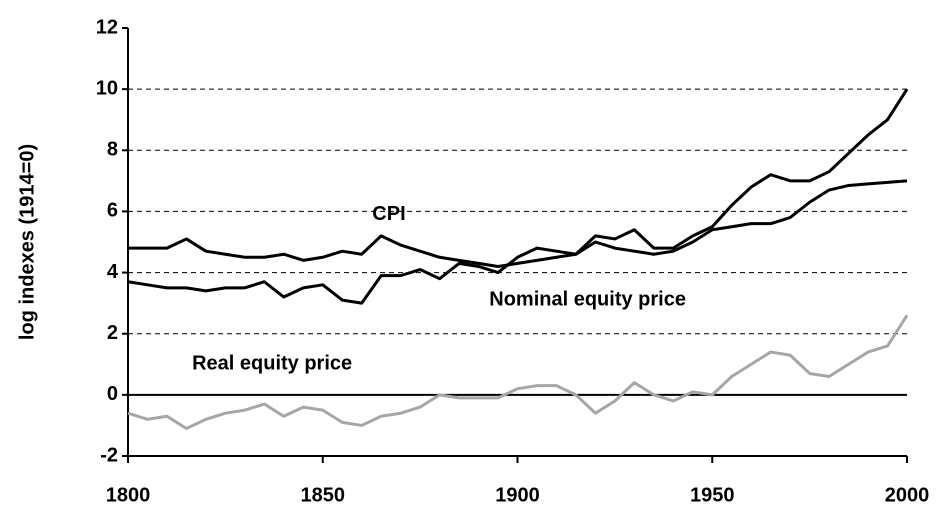  I want to click on x-tick-label: 1950, so click(712, 495).